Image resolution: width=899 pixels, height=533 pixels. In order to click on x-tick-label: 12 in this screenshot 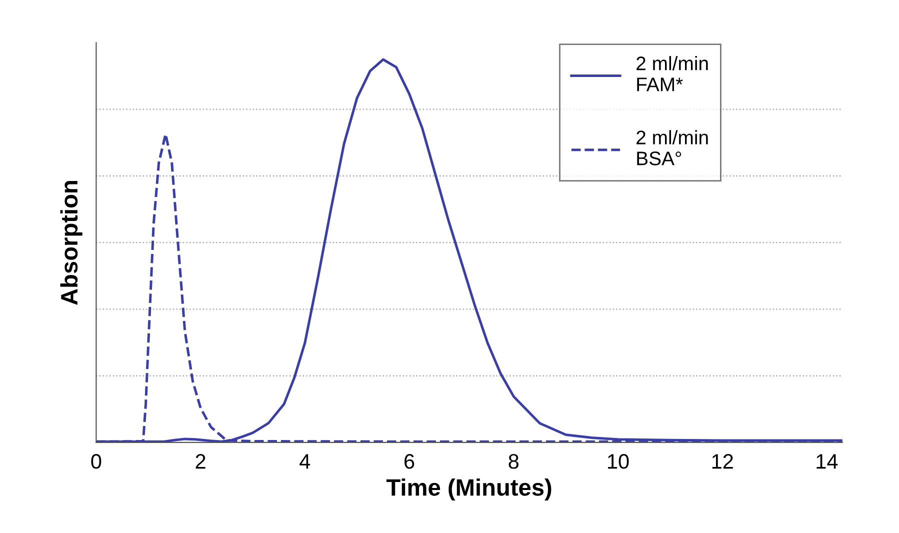, I will do `click(722, 461)`.